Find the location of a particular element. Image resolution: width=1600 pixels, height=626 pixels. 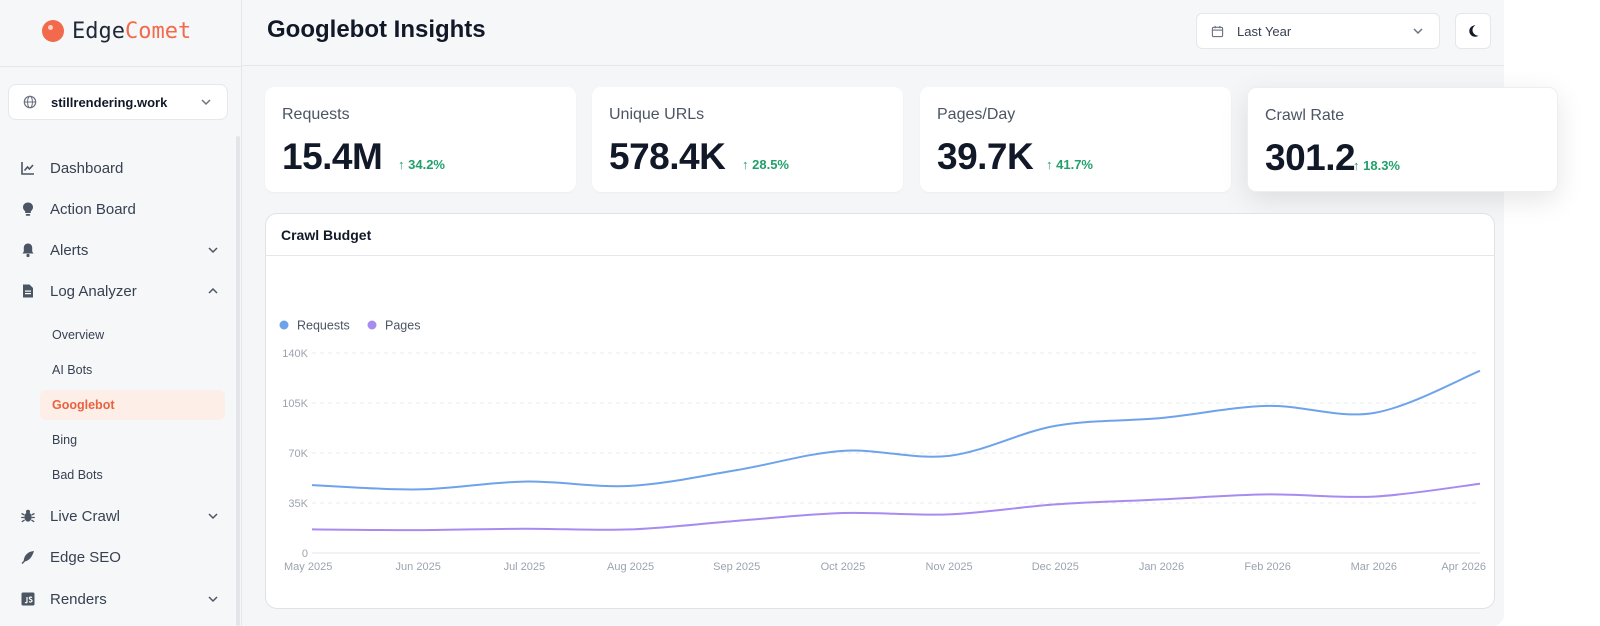

stat-delta: ↑ 41.7% is located at coordinates (1069, 164).